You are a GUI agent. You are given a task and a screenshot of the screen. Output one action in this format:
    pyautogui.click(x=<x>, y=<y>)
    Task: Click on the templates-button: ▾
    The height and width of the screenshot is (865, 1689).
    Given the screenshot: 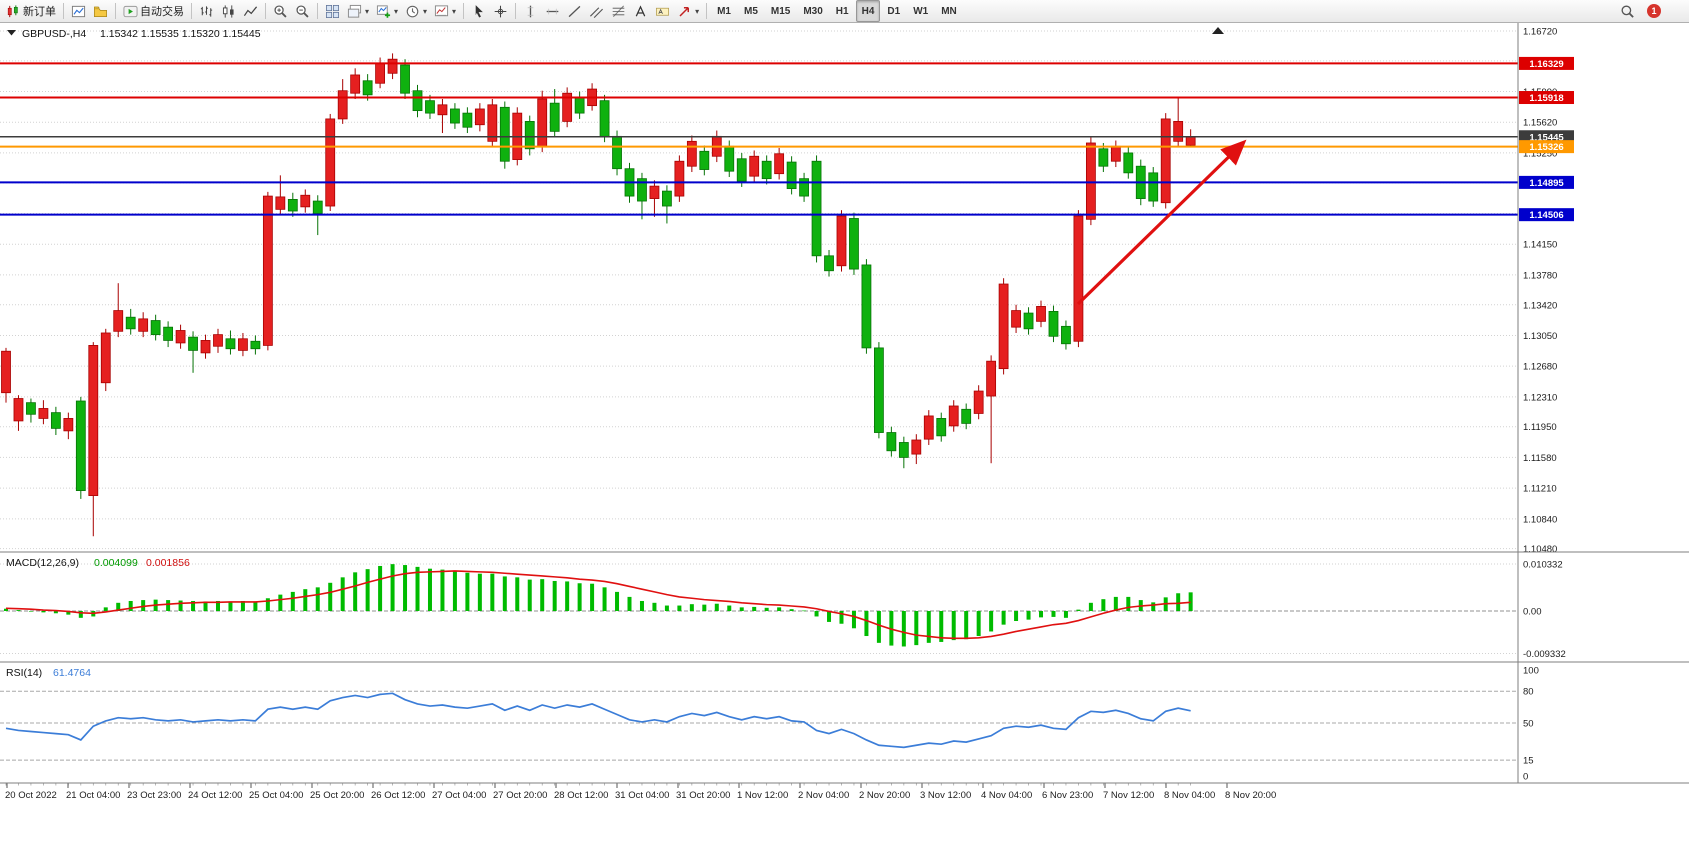 What is the action you would take?
    pyautogui.click(x=445, y=11)
    